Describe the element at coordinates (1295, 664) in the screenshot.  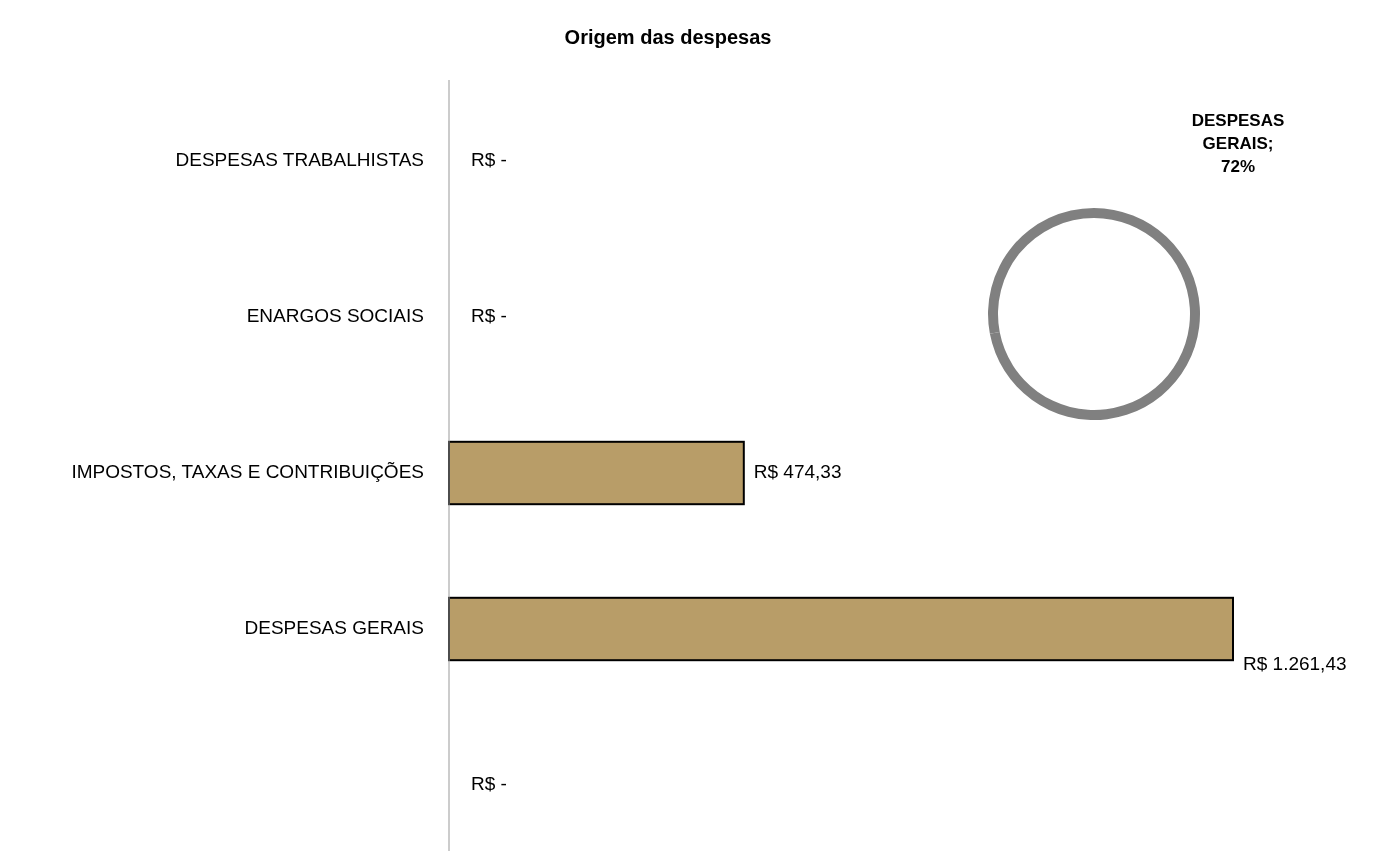
I see `data-label: R$ 1.261,43` at that location.